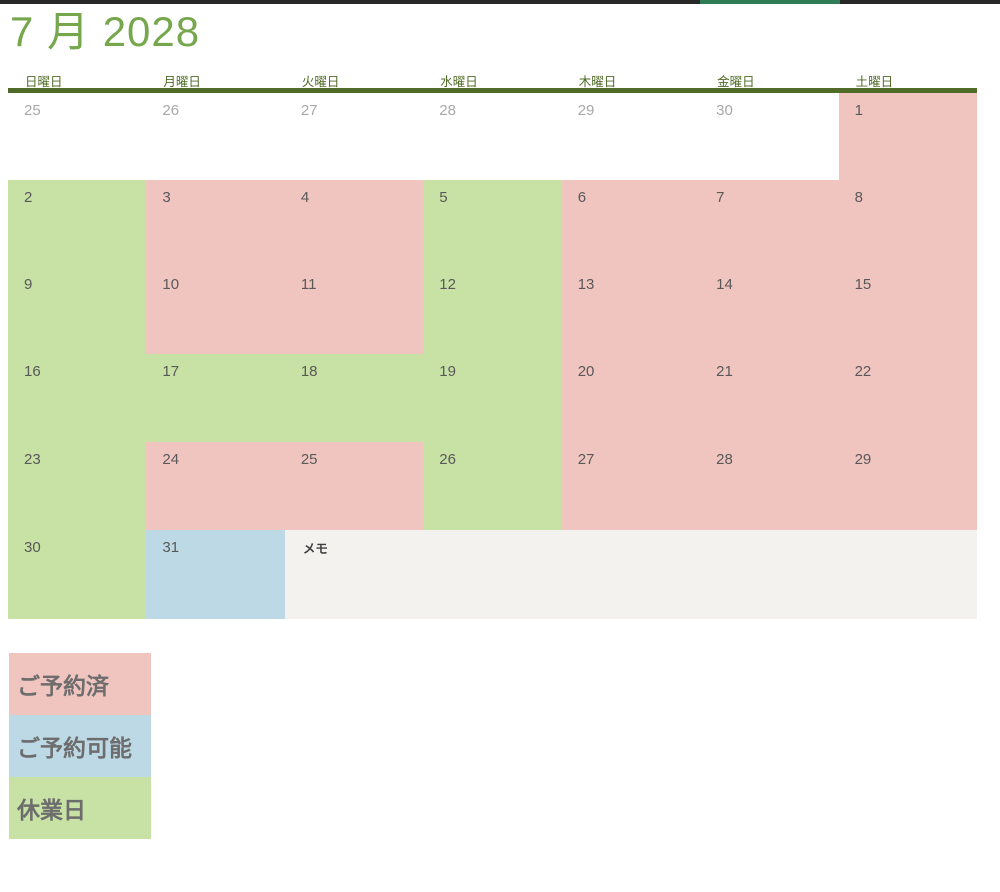 This screenshot has width=1000, height=892. I want to click on calendar-cell-booked-24: 24, so click(215, 486).